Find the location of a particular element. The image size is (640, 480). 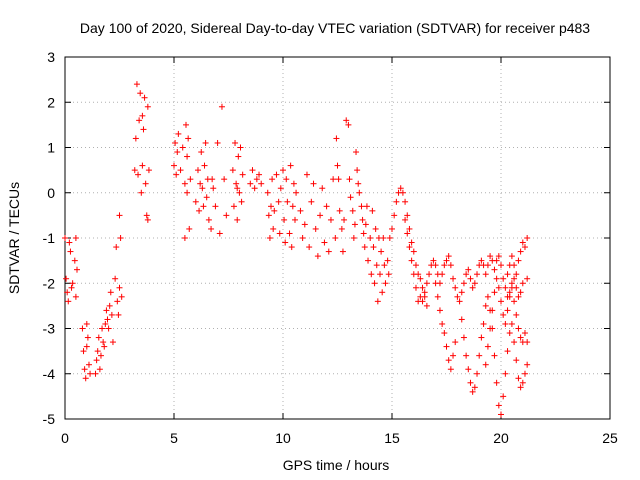

y-tick-label: -5 is located at coordinates (49, 419).